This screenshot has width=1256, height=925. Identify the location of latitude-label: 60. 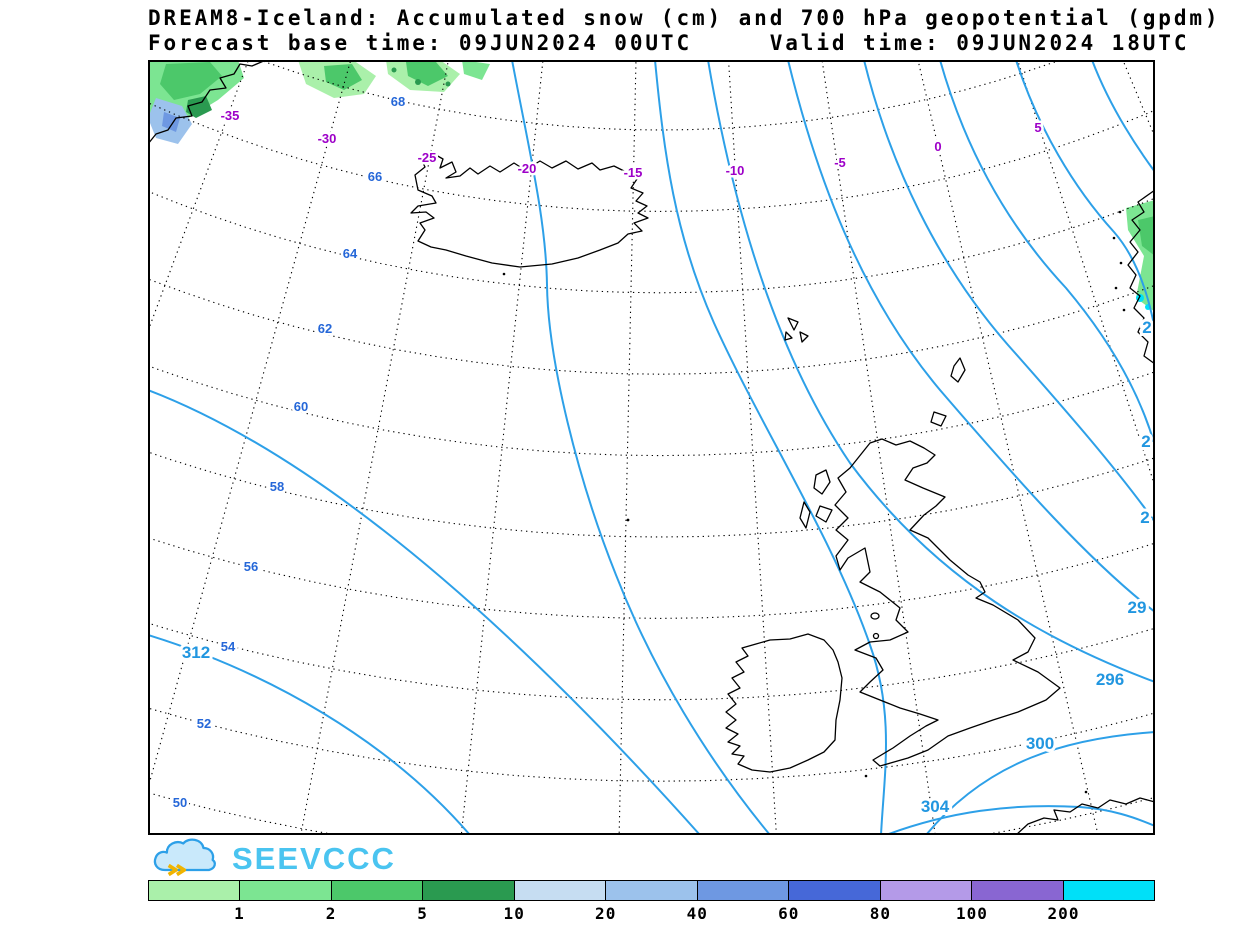
(301, 406).